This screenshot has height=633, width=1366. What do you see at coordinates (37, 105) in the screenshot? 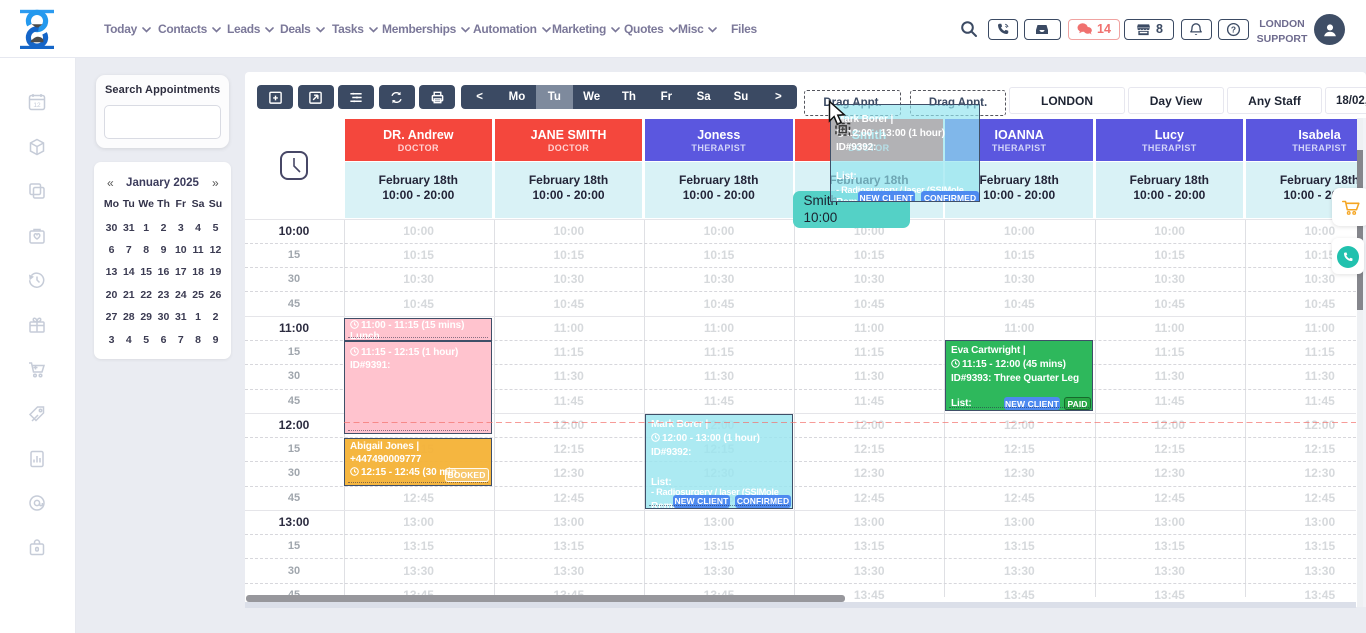
I see `svg-text: 12` at bounding box center [37, 105].